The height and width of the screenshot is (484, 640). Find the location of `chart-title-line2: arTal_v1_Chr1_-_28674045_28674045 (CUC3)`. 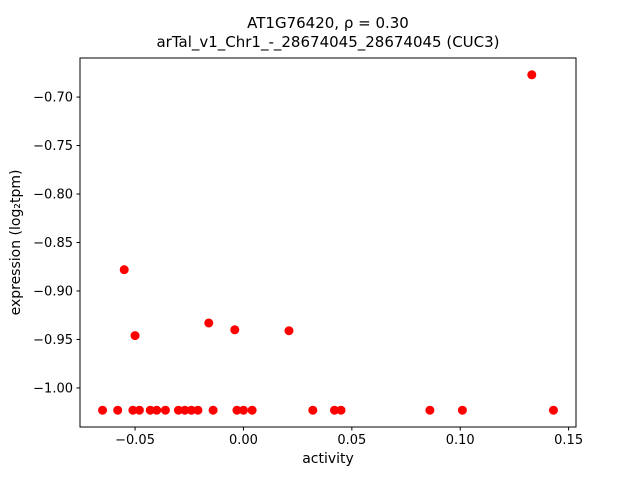

chart-title-line2: arTal_v1_Chr1_-_28674045_28674045 (CUC3) is located at coordinates (327, 42).